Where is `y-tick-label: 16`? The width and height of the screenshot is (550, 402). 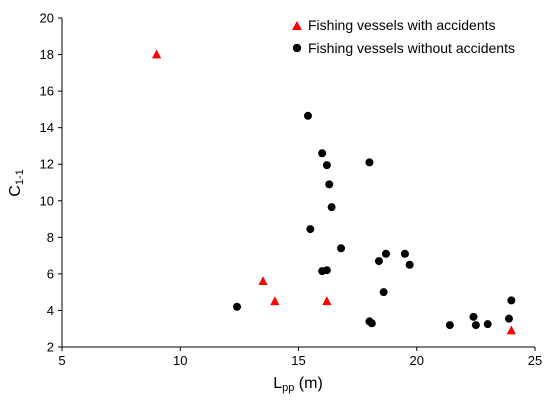
y-tick-label: 16 is located at coordinates (47, 91).